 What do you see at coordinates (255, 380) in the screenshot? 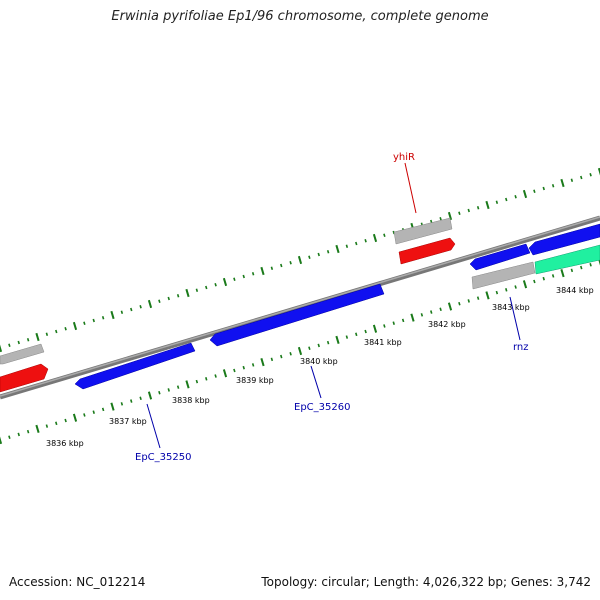
I see `scale-label: 3839 kbp` at bounding box center [255, 380].